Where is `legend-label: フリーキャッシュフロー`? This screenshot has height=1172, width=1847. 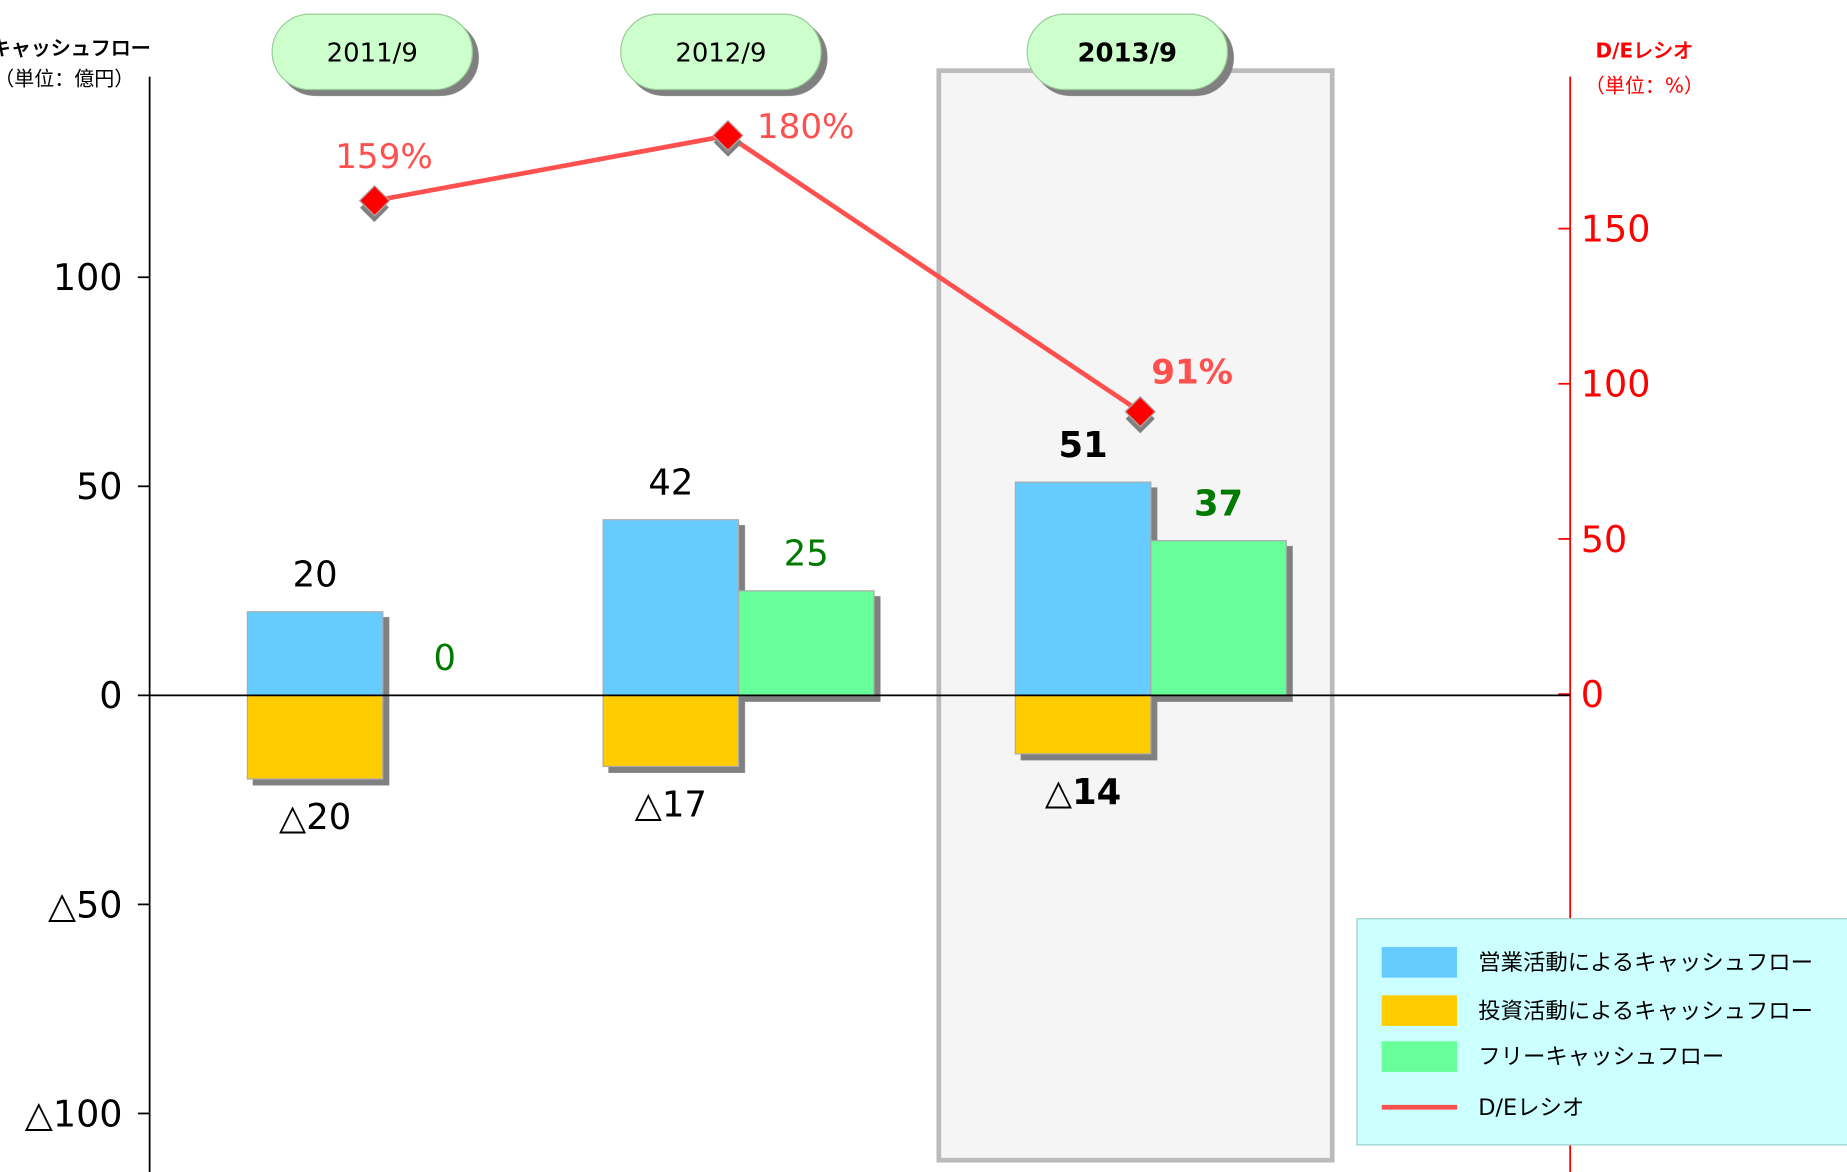 legend-label: フリーキャッシュフロー is located at coordinates (1601, 1057).